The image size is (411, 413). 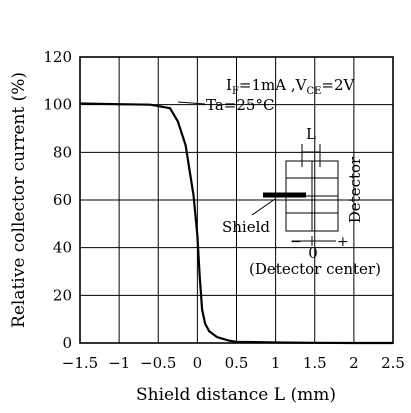 What do you see at coordinates (240, 105) in the screenshot?
I see `temperature-text: Ta=25°C` at bounding box center [240, 105].